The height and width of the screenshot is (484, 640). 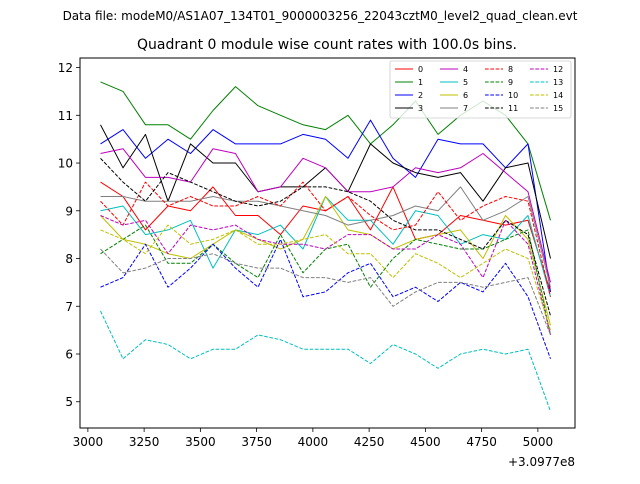 I want to click on legend-label-3: 3, so click(x=420, y=108).